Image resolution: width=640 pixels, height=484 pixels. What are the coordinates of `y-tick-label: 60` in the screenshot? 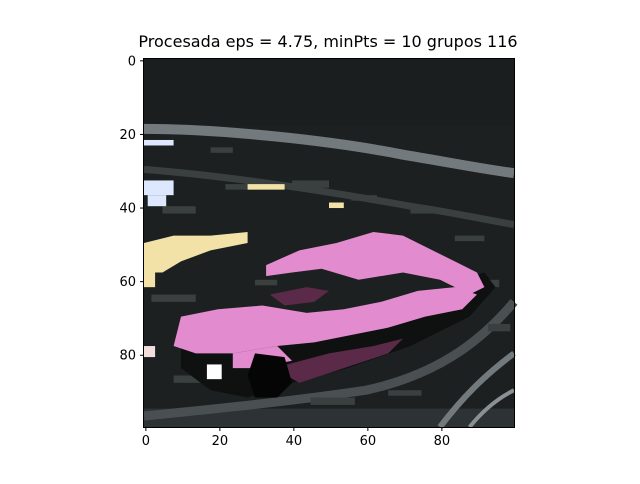 It's located at (127, 282).